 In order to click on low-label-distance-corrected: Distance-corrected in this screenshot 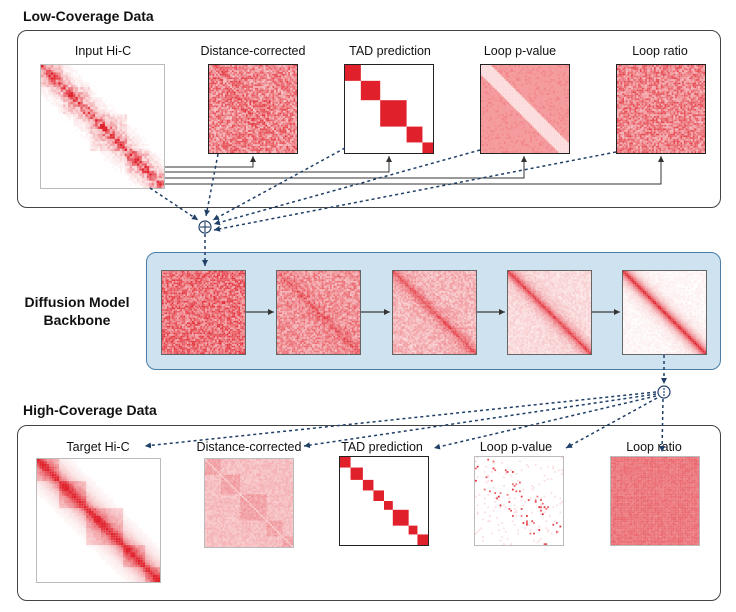, I will do `click(253, 51)`.